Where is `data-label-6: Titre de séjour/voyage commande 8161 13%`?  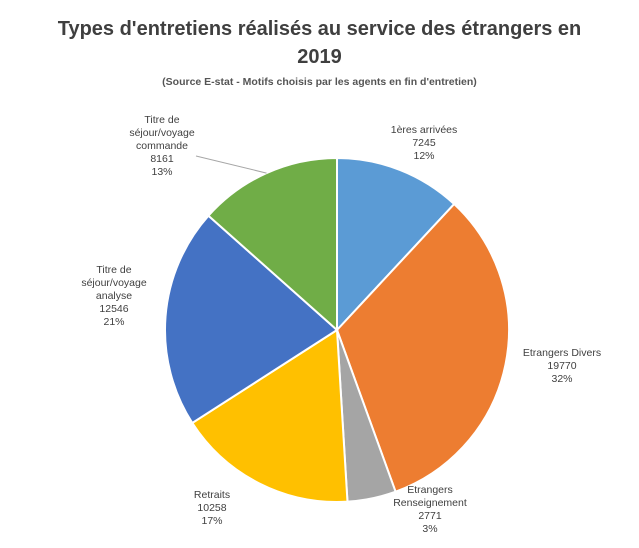
data-label-6: Titre de séjour/voyage commande 8161 13% is located at coordinates (162, 146).